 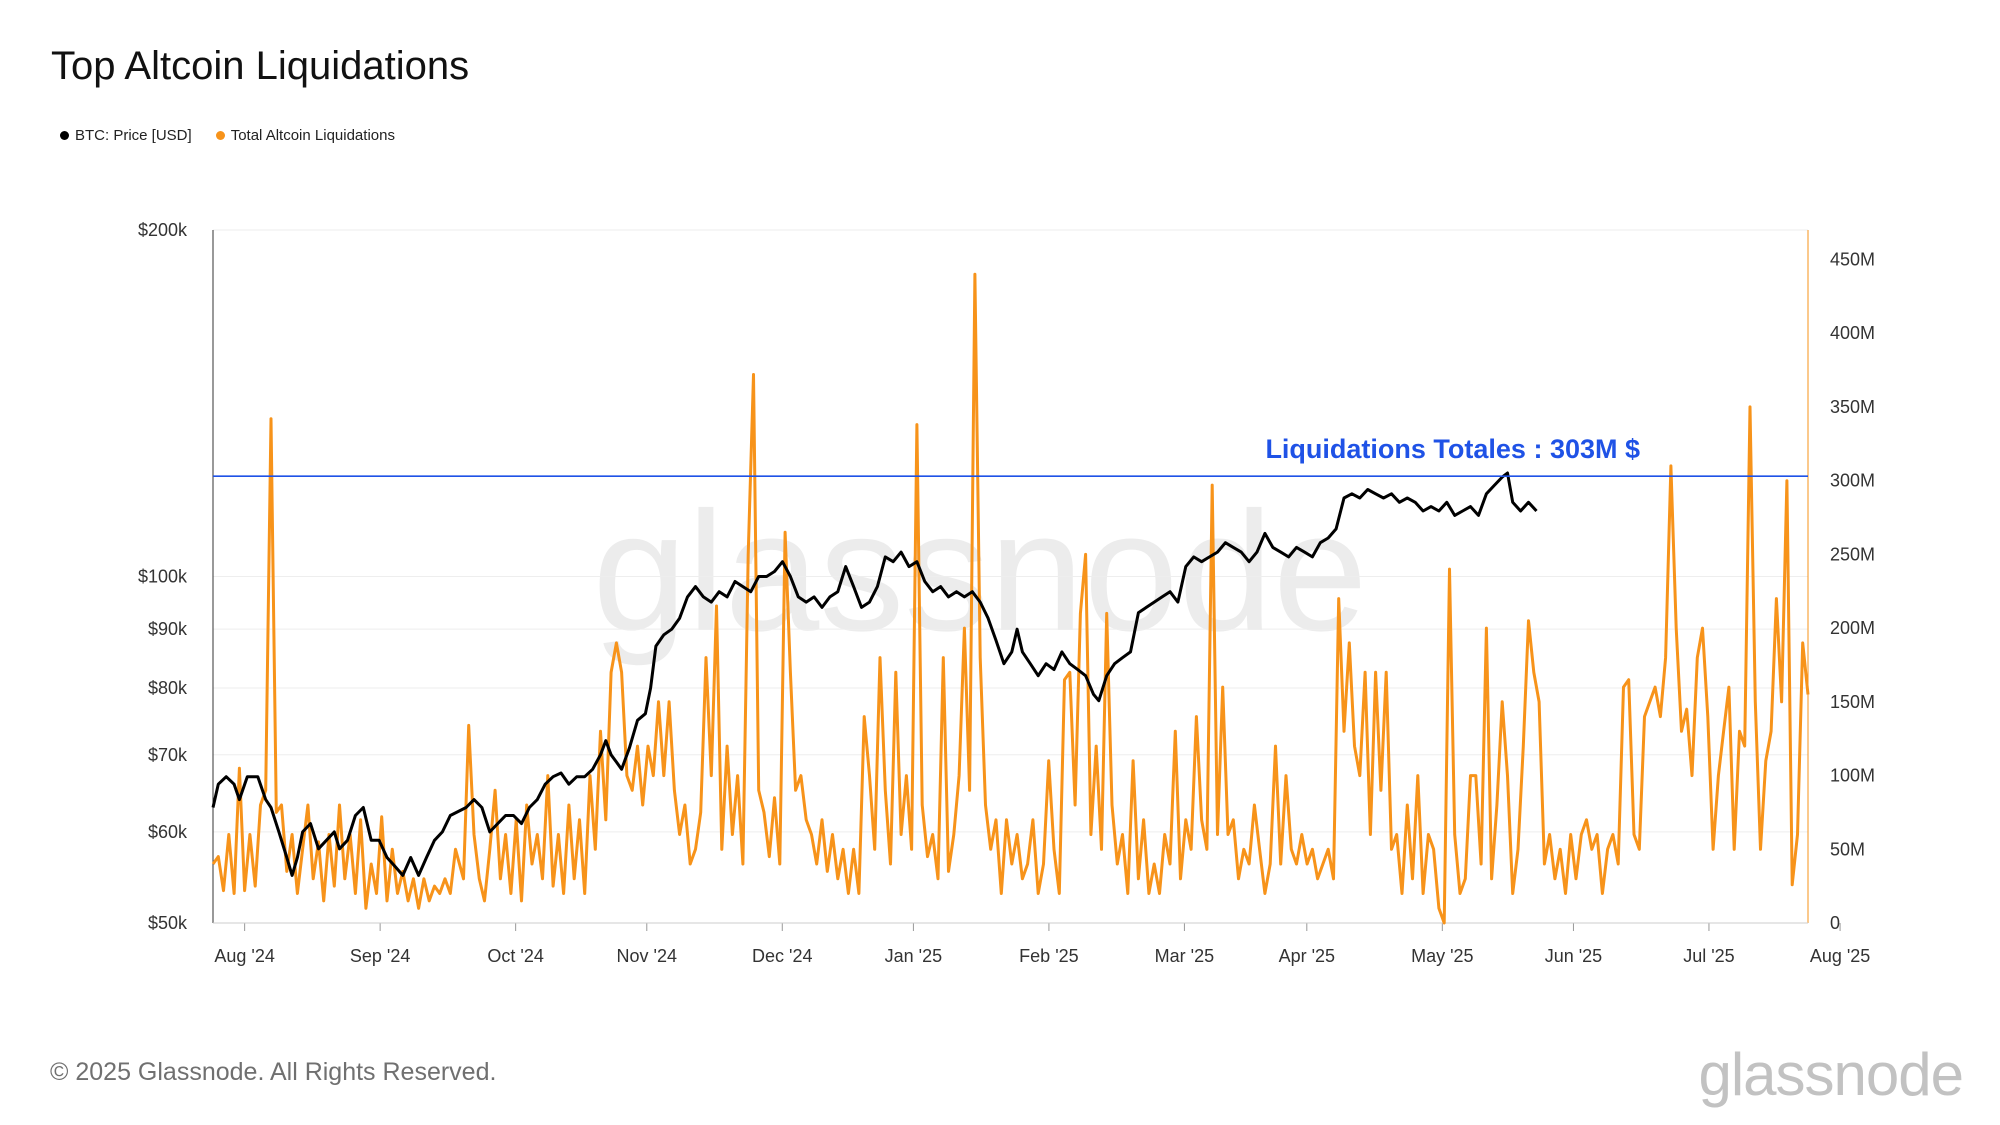 What do you see at coordinates (1852, 407) in the screenshot?
I see `y-right-tick-label: 350M` at bounding box center [1852, 407].